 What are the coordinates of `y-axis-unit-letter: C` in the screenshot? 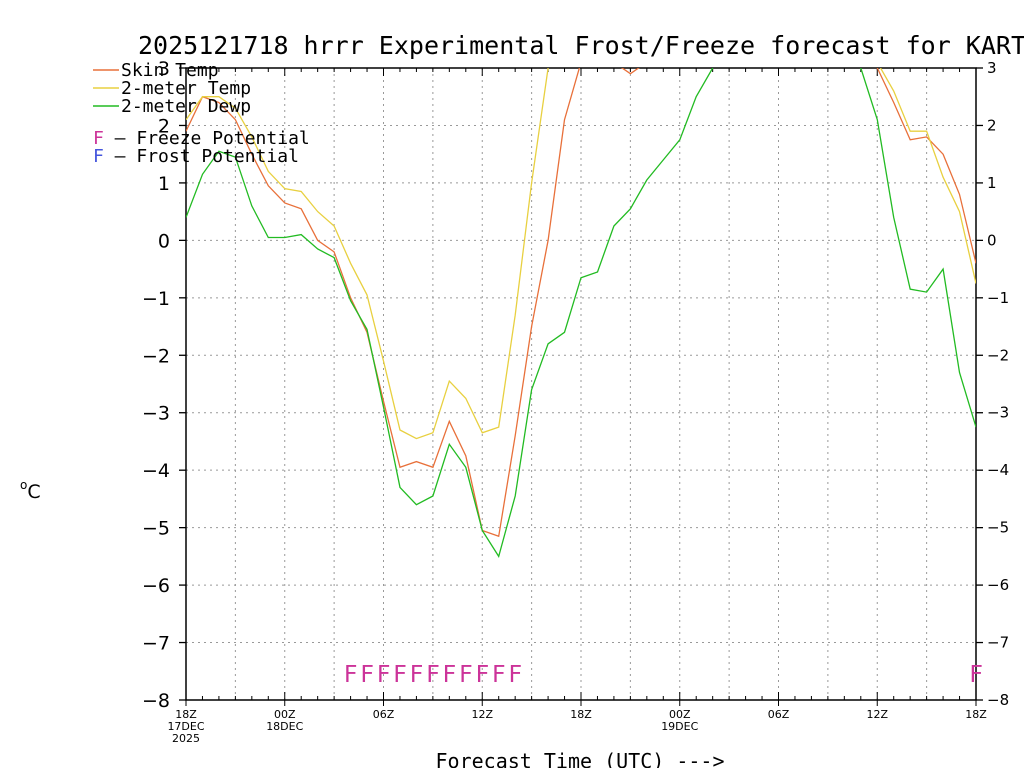 It's located at (33, 492).